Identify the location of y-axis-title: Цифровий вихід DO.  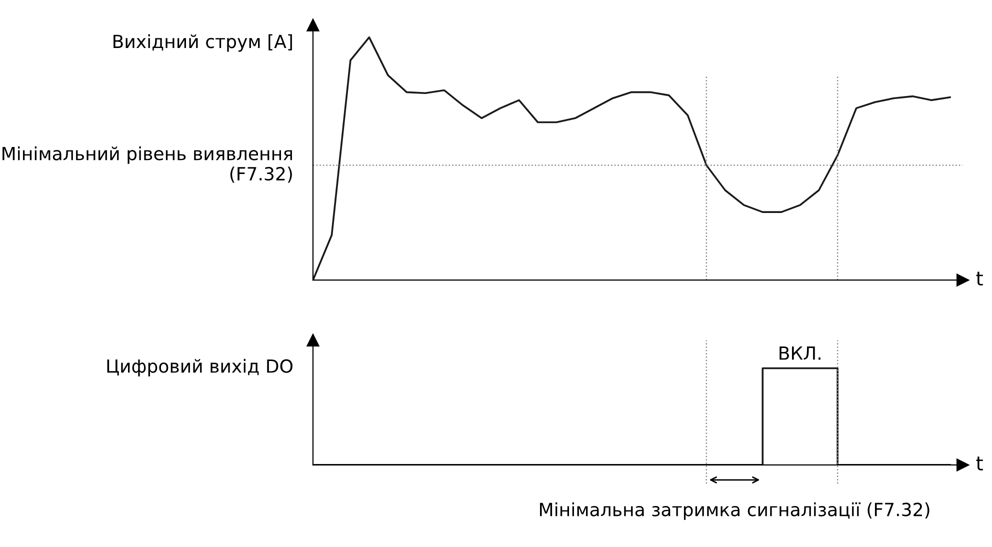
(199, 367).